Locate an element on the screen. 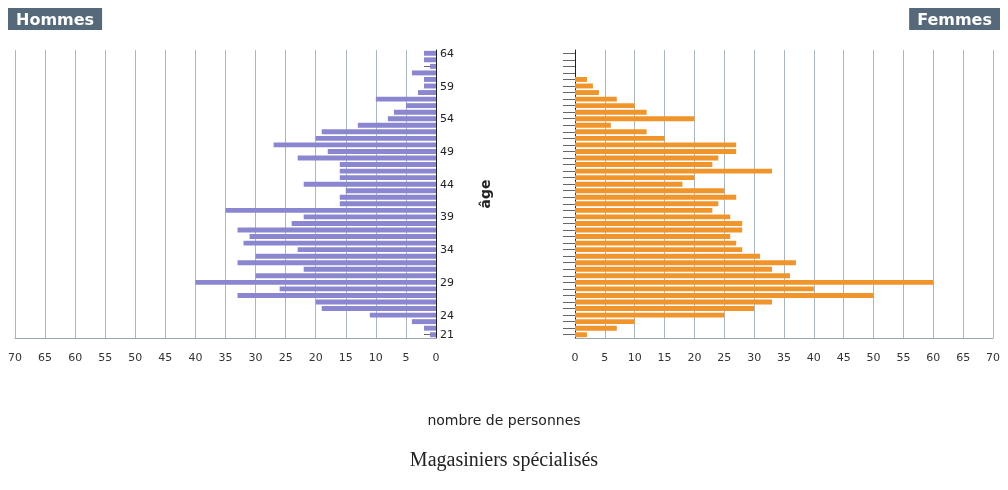 This screenshot has height=490, width=1008. y-tick-label: 44 is located at coordinates (447, 184).